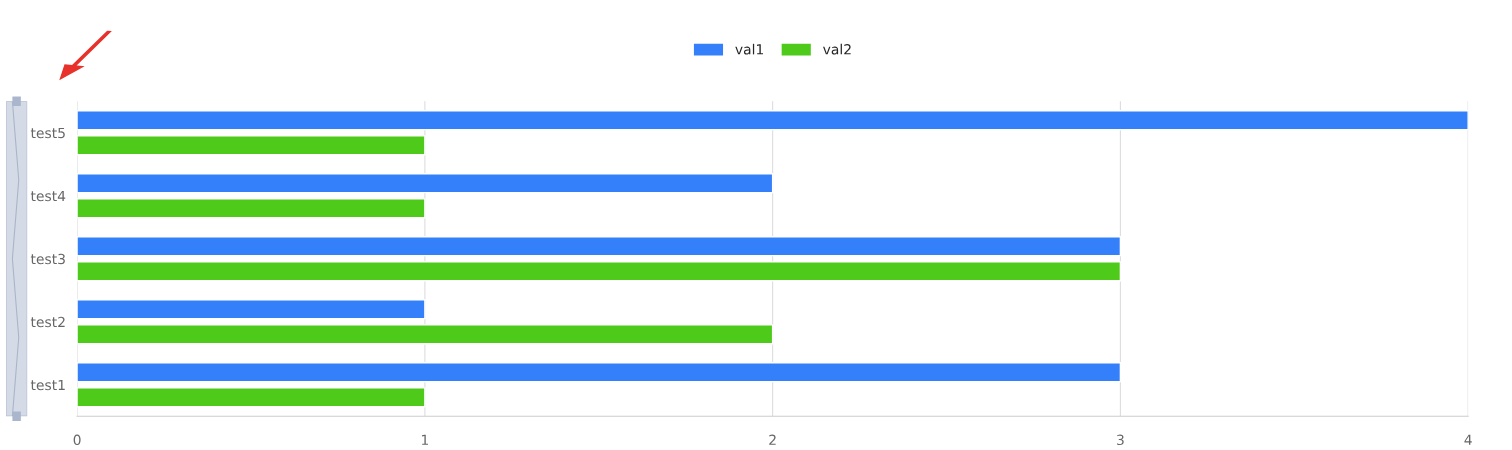  Describe the element at coordinates (77, 440) in the screenshot. I see `x-tick-label: 0` at that location.